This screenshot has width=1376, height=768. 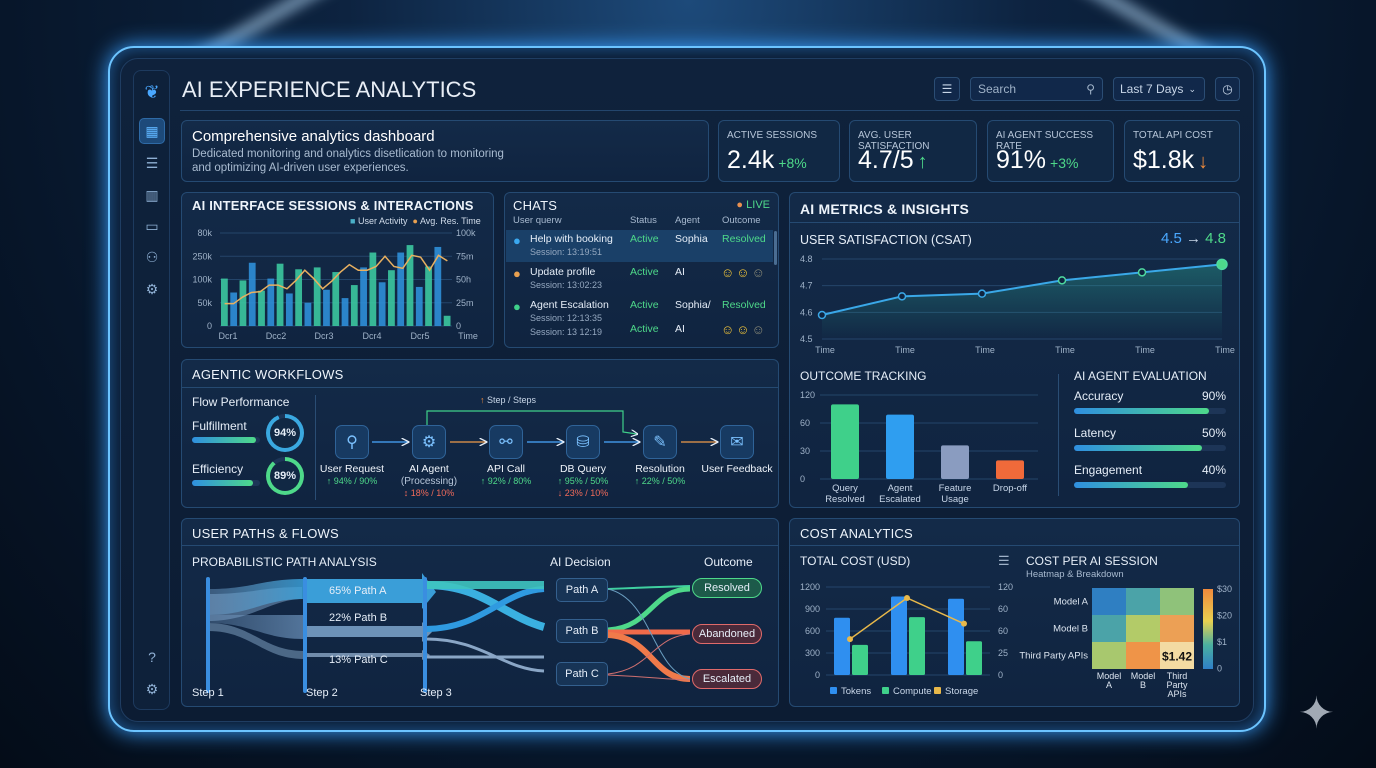 I want to click on scale-tick: $1, so click(x=1222, y=642).